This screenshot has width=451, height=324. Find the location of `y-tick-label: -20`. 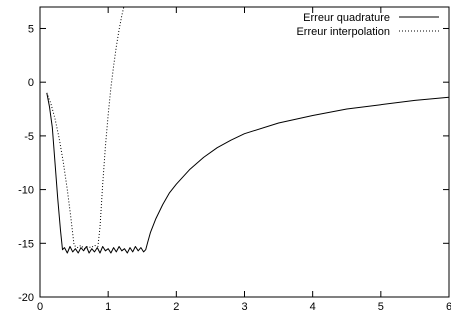

y-tick-label: -20 is located at coordinates (26, 298).